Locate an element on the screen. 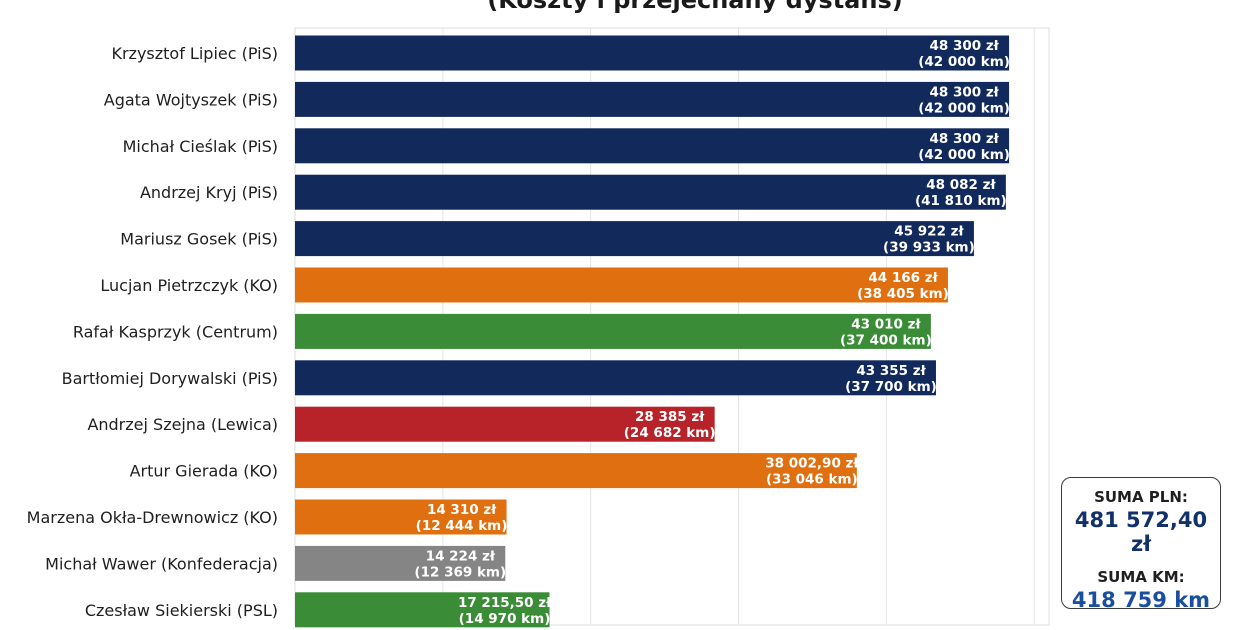  sum-pln-value: 481 572,40 zł is located at coordinates (1141, 532).